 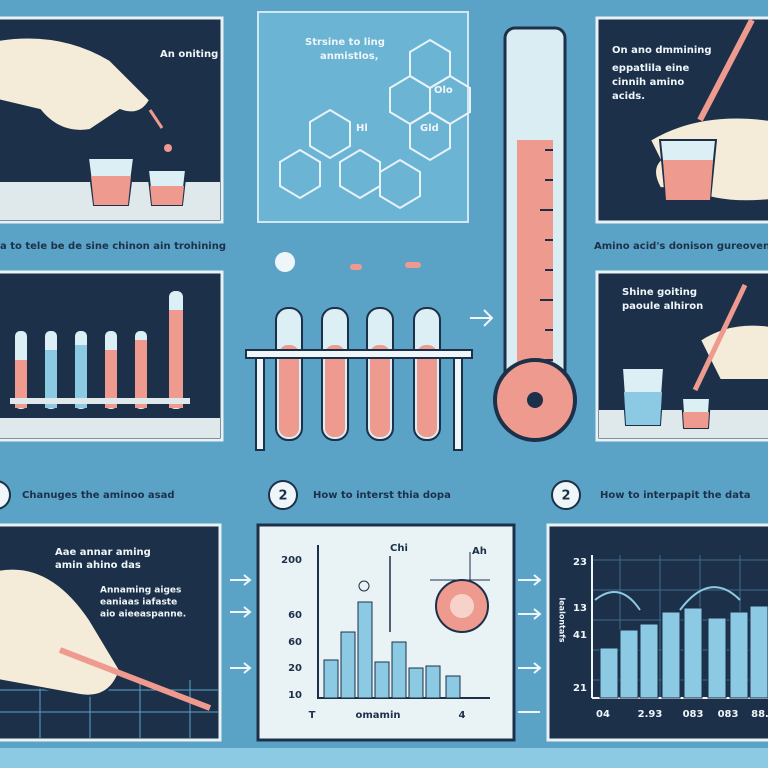 What do you see at coordinates (662, 306) in the screenshot?
I see `caption: paoule alhiron` at bounding box center [662, 306].